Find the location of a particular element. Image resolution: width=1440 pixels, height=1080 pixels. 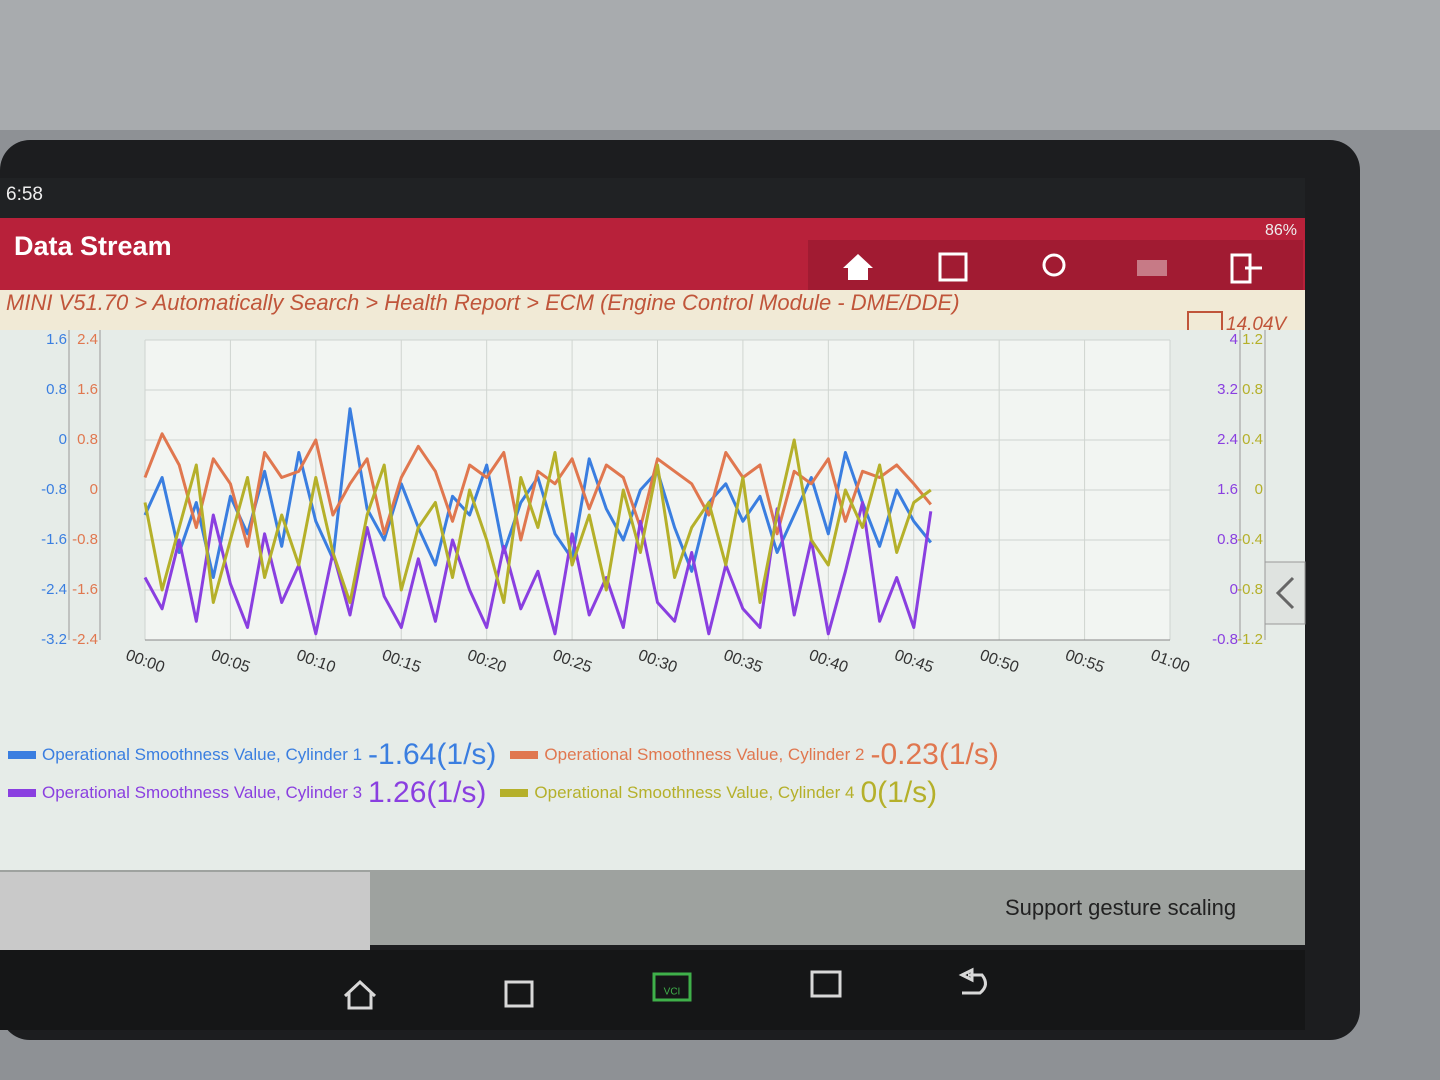

battery-voltage: 14.04V is located at coordinates (1256, 324).